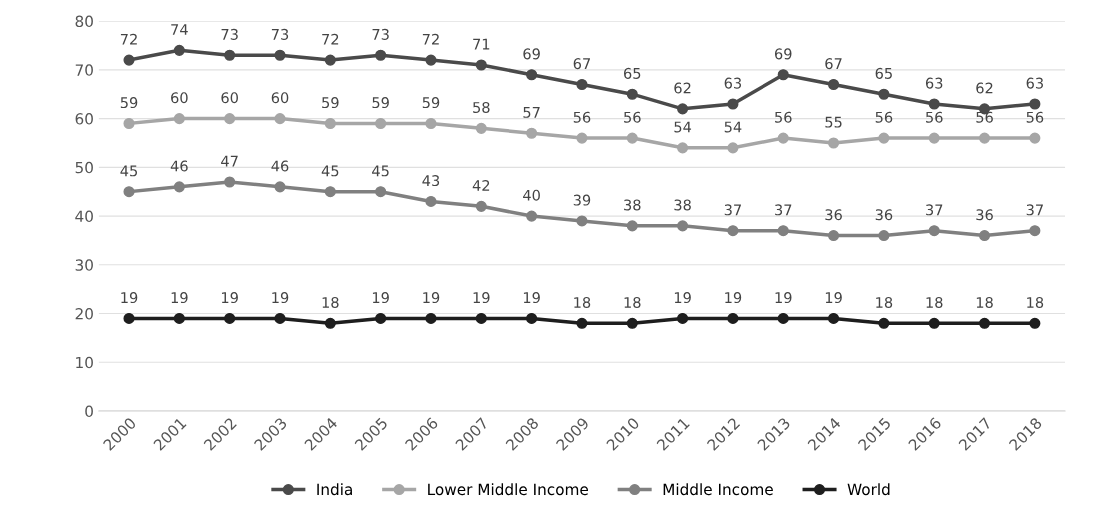 The width and height of the screenshot is (1098, 527). Describe the element at coordinates (481, 107) in the screenshot. I see `data-label: 58` at that location.